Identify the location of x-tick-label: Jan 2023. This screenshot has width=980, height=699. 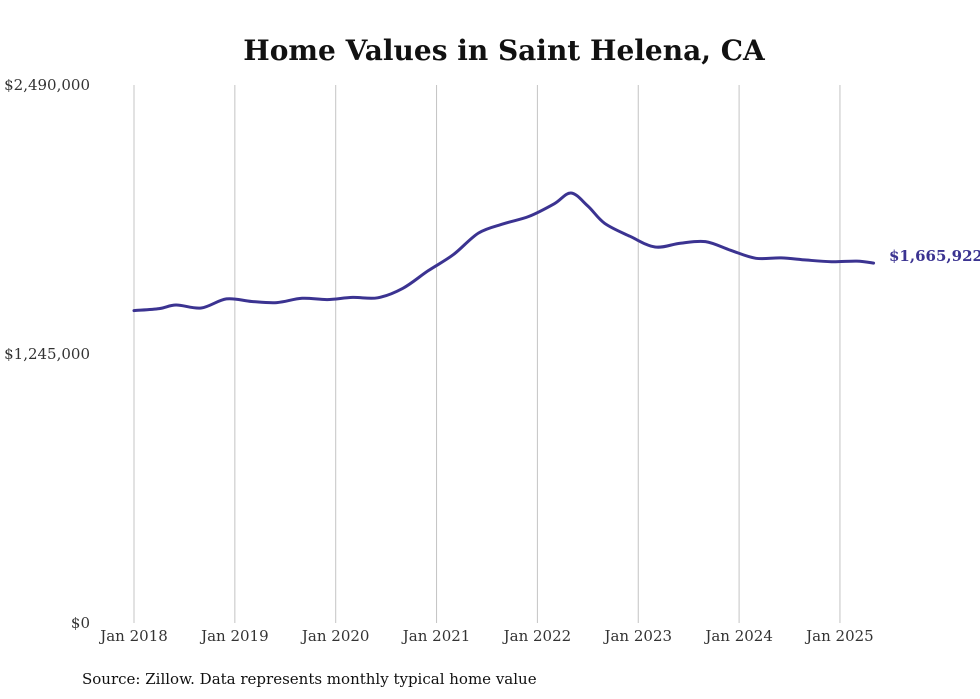
(637, 636).